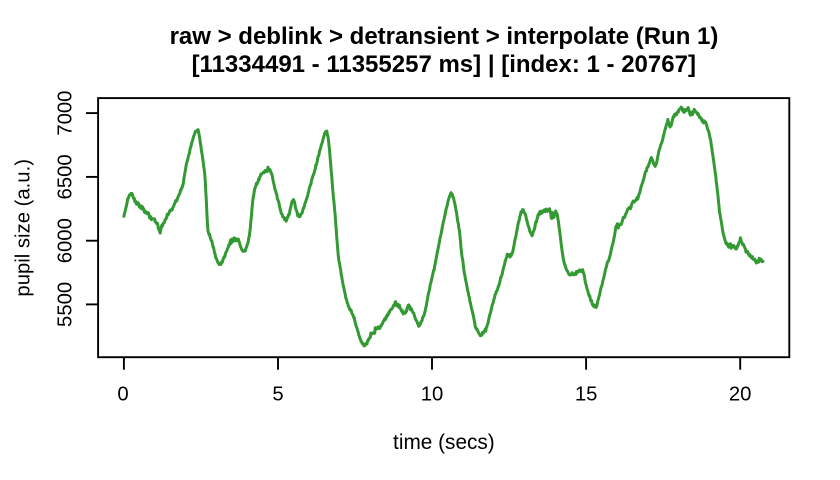  What do you see at coordinates (24, 228) in the screenshot?
I see `svg-text: pupil size (a.u.)` at bounding box center [24, 228].